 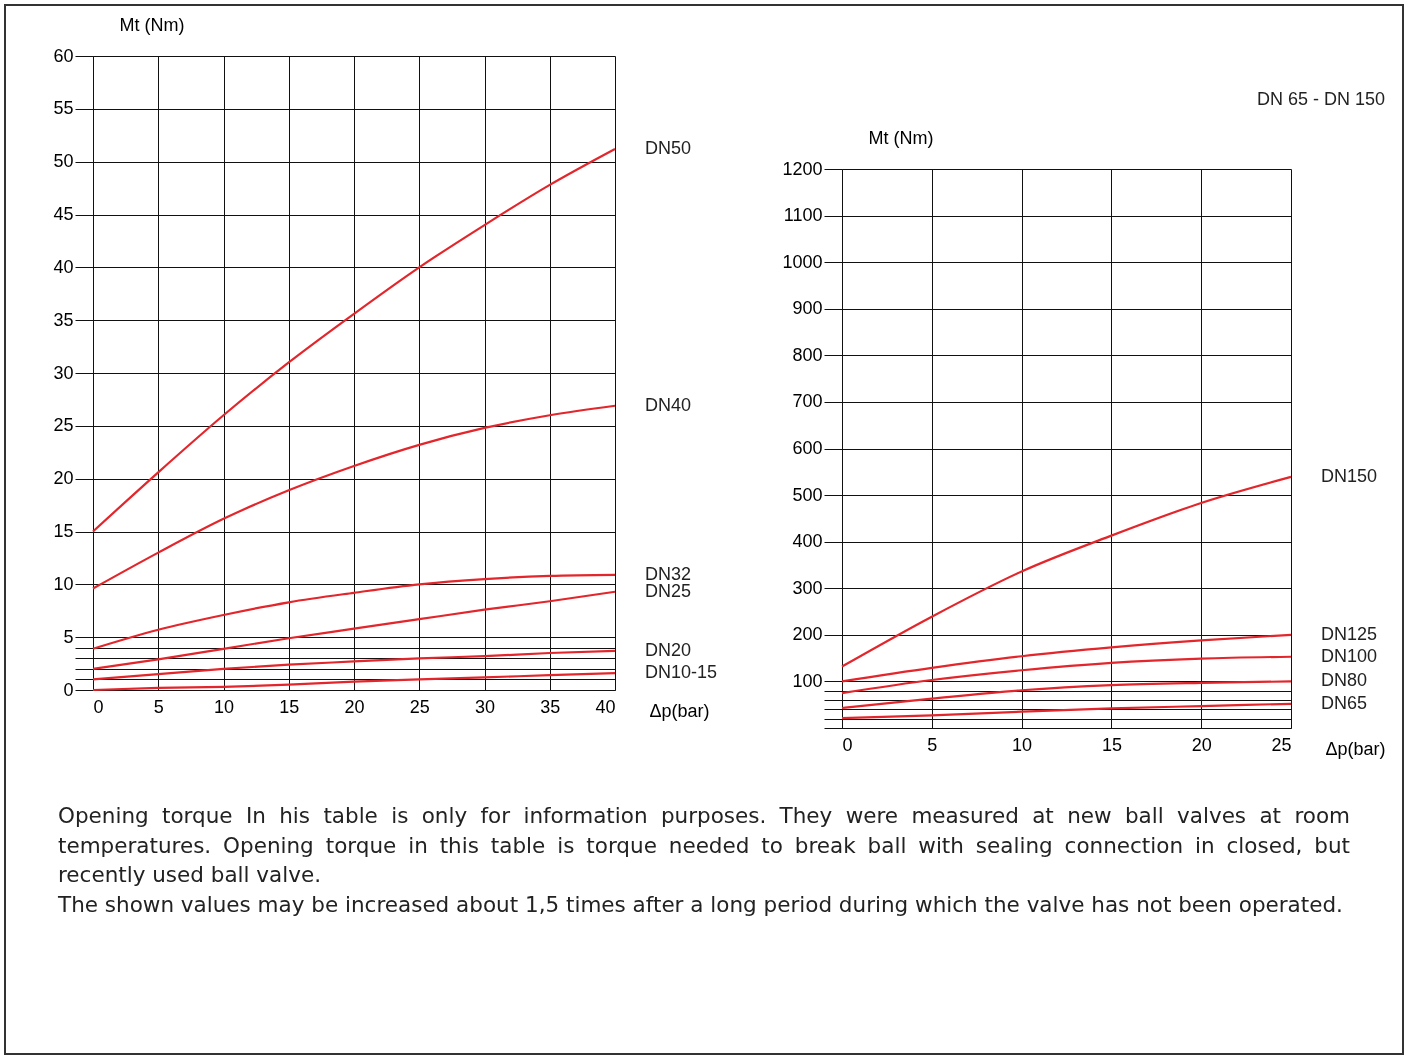 What do you see at coordinates (807, 634) in the screenshot?
I see `y-tick-label: 200` at bounding box center [807, 634].